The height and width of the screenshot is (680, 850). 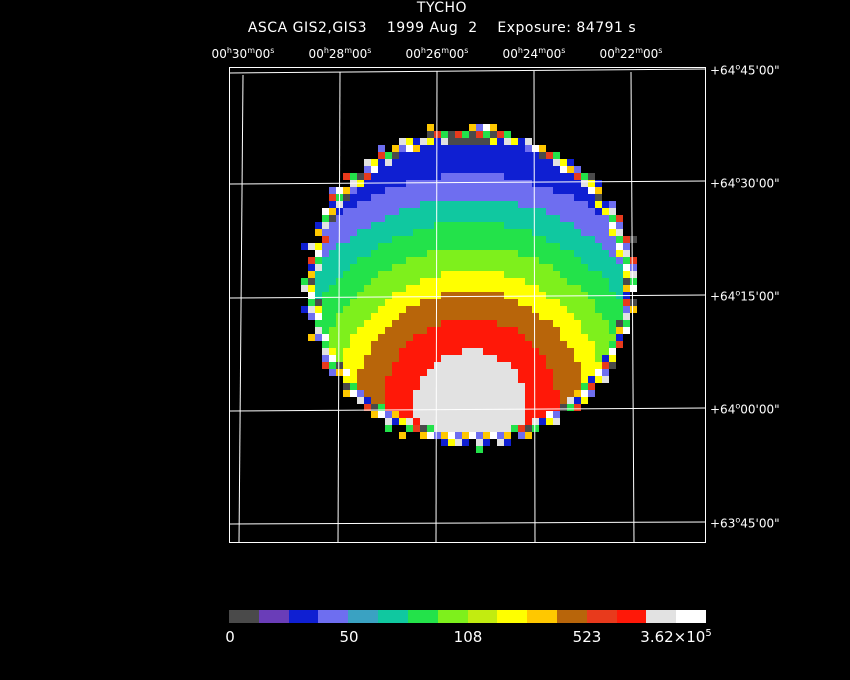 What do you see at coordinates (534, 53) in the screenshot?
I see `ra-label-3: 00h24m00s` at bounding box center [534, 53].